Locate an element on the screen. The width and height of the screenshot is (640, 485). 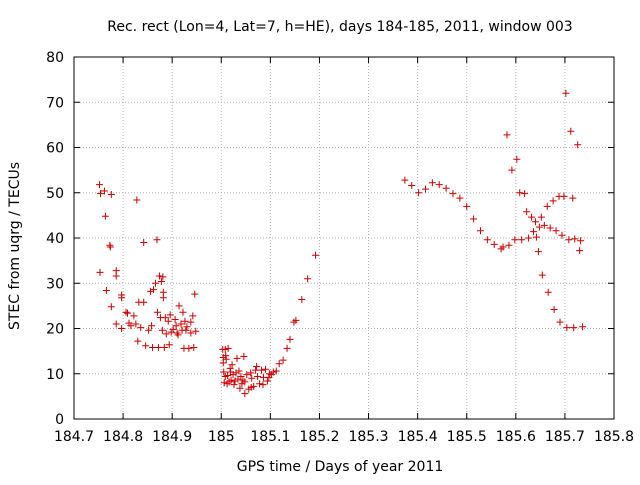
x-tick-label: 184.7 is located at coordinates (74, 437).